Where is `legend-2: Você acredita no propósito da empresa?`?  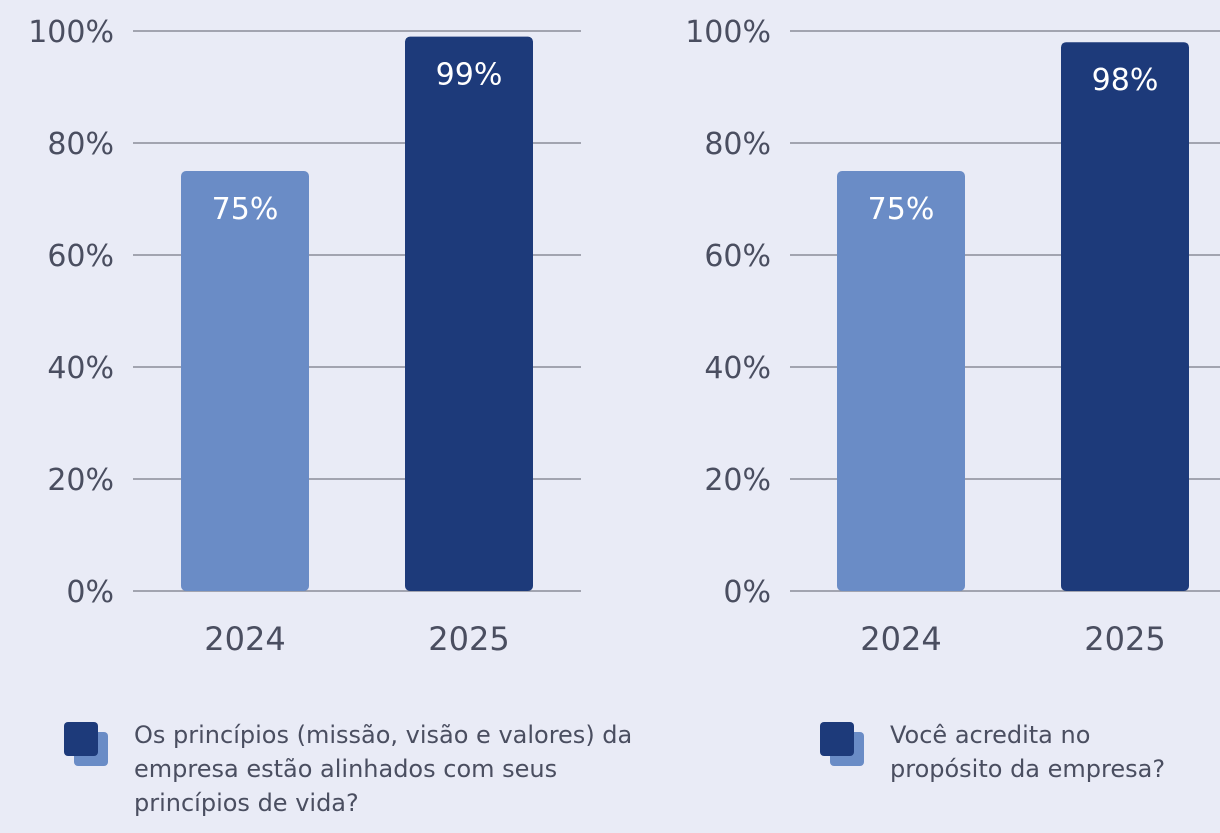 legend-2: Você acredita no propósito da empresa? is located at coordinates (1010, 752).